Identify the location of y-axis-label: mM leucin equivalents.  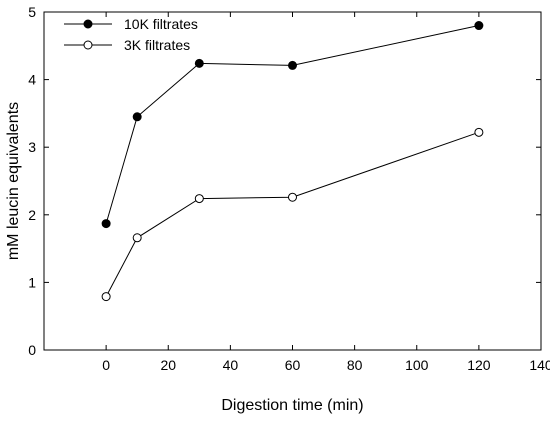
(13, 181).